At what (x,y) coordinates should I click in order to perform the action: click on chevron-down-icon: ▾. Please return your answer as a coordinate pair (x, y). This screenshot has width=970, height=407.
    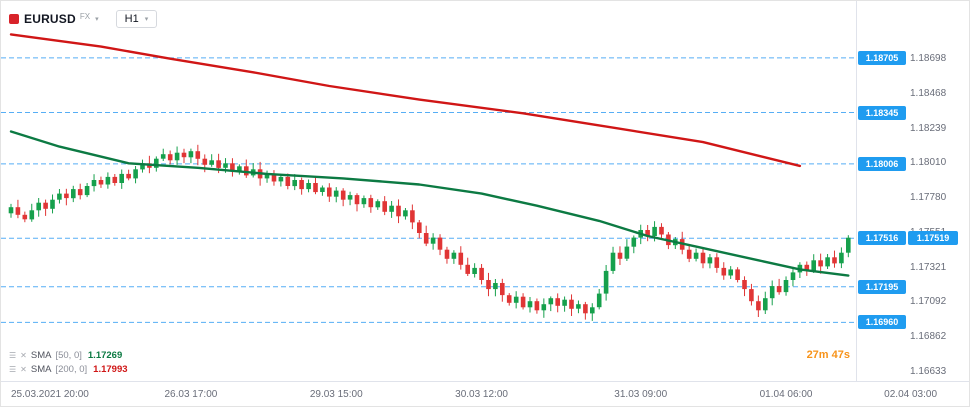
    Looking at the image, I should click on (97, 19).